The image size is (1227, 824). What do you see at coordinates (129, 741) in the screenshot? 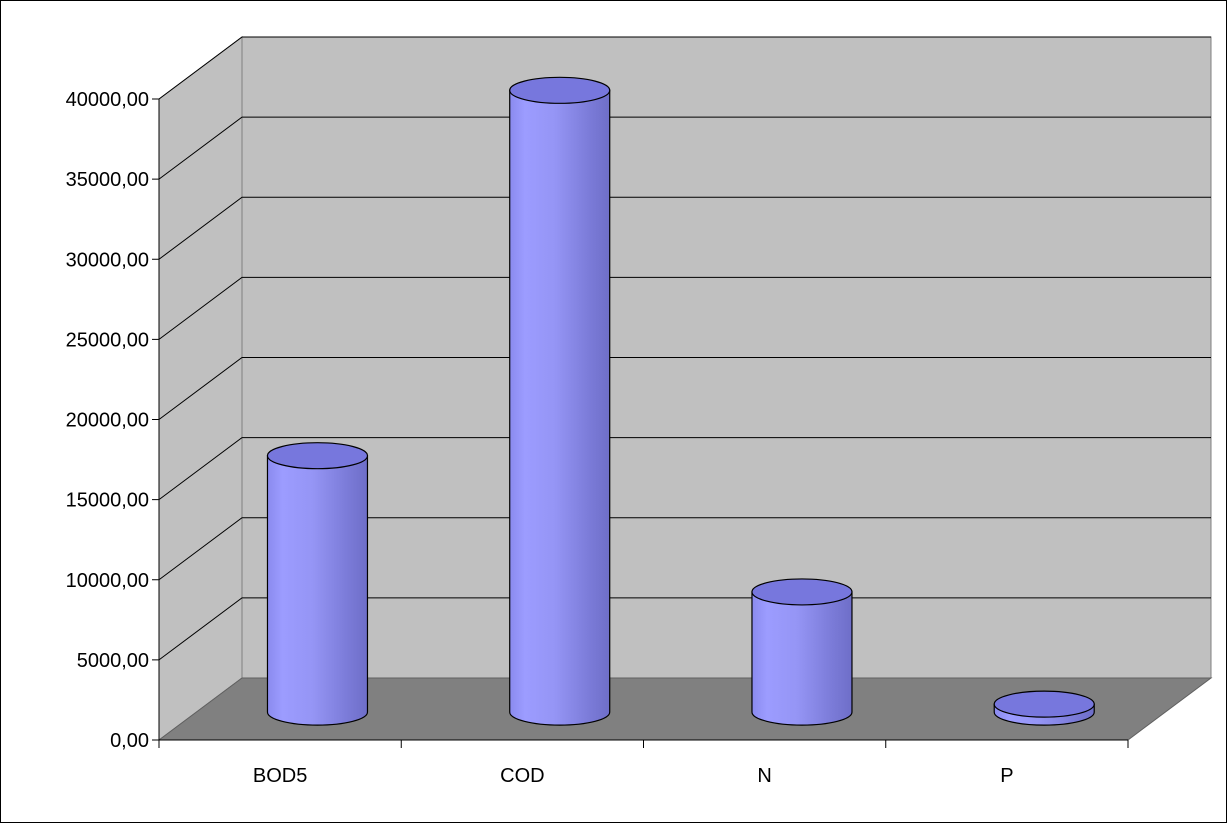
I see `y-tick-label: 0,00` at bounding box center [129, 741].